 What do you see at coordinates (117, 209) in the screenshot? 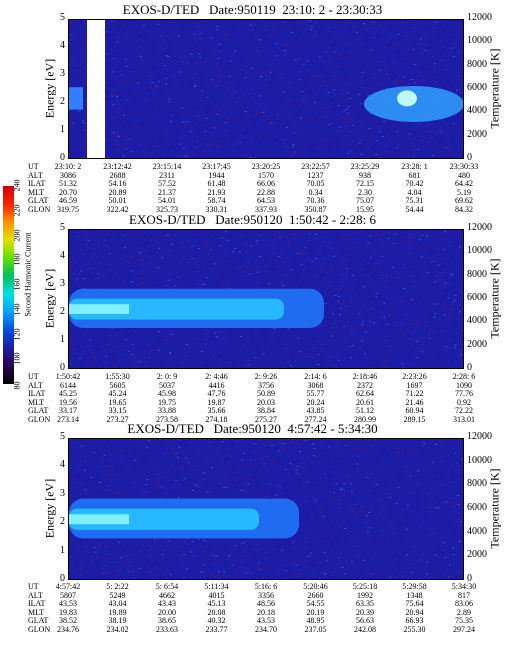
I see `table-cell: 322.42` at bounding box center [117, 209].